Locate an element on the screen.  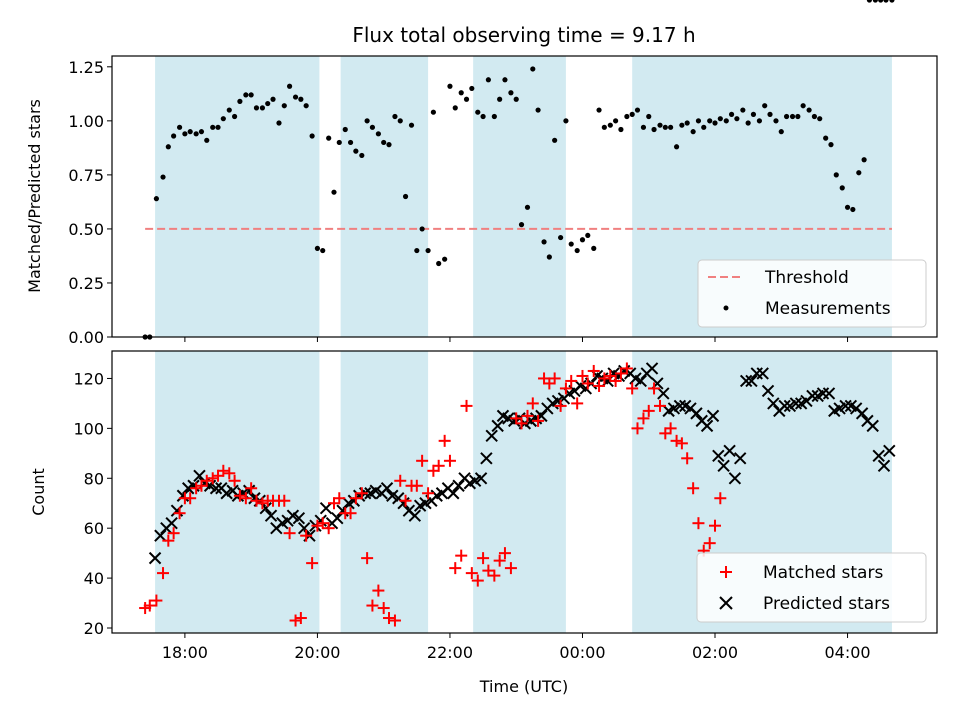
legend-threshold-label: Threshold is located at coordinates (806, 278).